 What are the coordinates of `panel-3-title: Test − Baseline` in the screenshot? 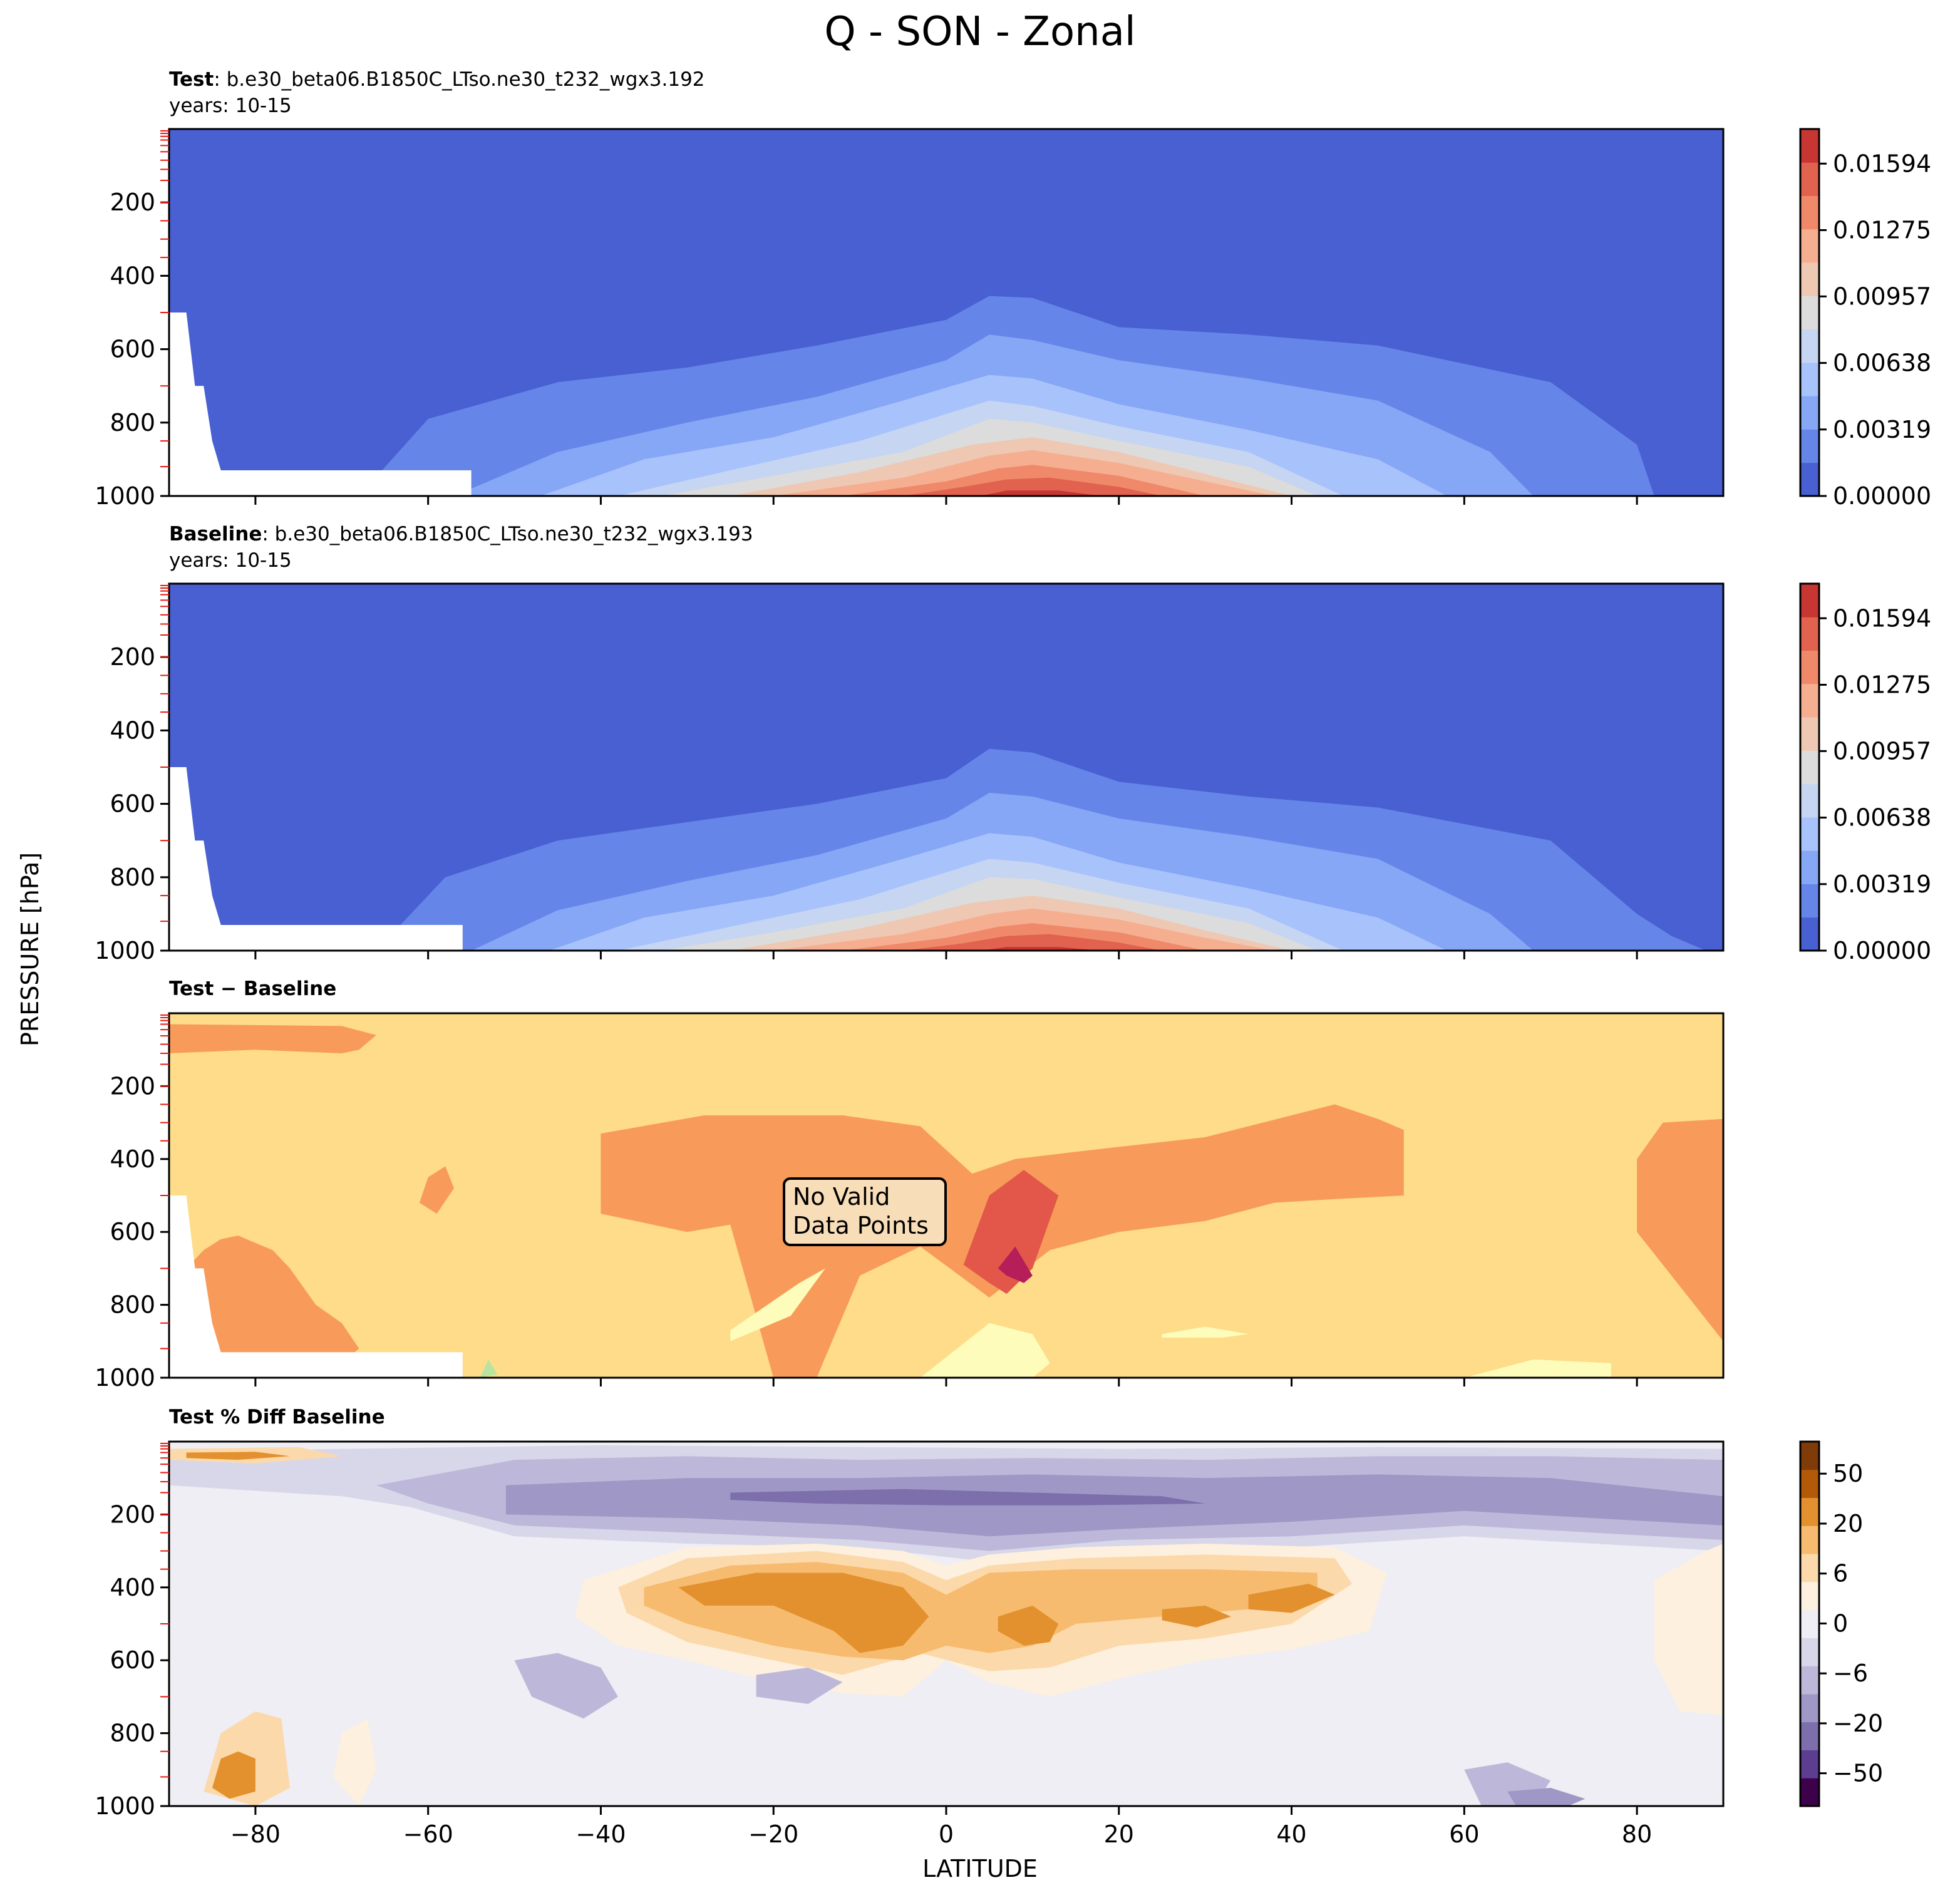 It's located at (252, 989).